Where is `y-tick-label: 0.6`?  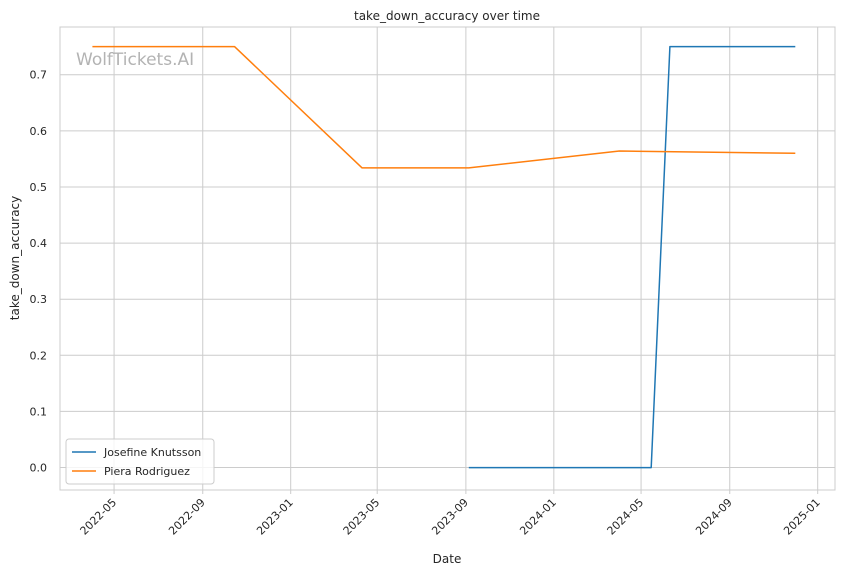 y-tick-label: 0.6 is located at coordinates (39, 131).